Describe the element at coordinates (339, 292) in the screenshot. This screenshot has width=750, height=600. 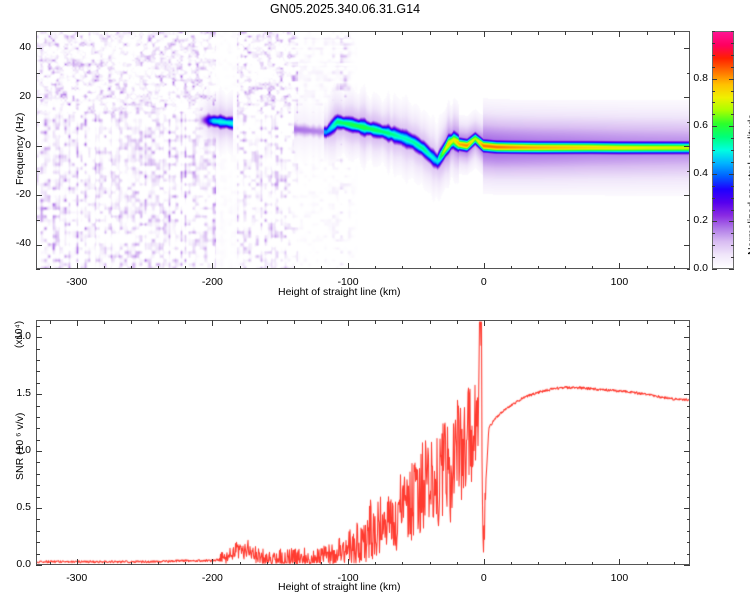
I see `spectrogram-xlabel: Height of straight line (km)` at that location.